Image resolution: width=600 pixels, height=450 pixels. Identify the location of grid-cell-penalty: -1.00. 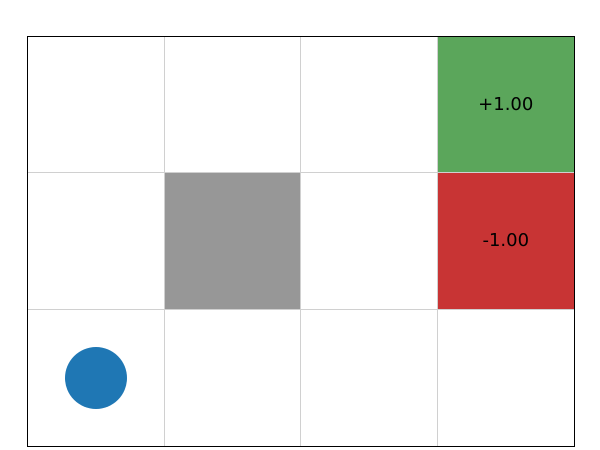
(505, 241).